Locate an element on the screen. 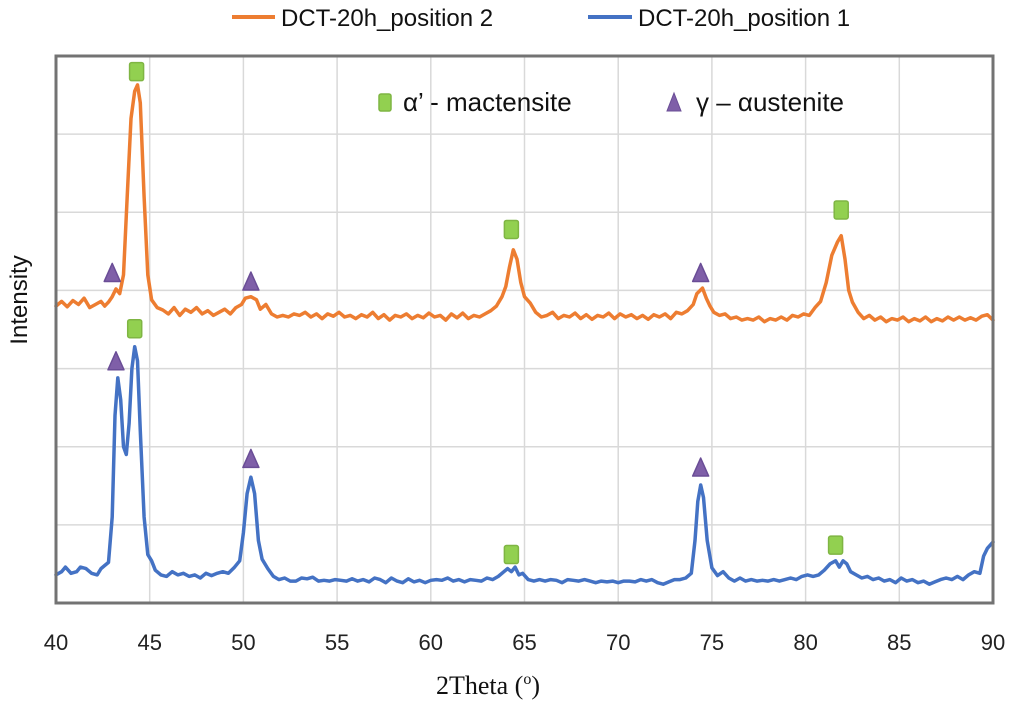 Image resolution: width=1020 pixels, height=706 pixels. legend-label-position-1: DCT-20h_position 1 is located at coordinates (744, 18).